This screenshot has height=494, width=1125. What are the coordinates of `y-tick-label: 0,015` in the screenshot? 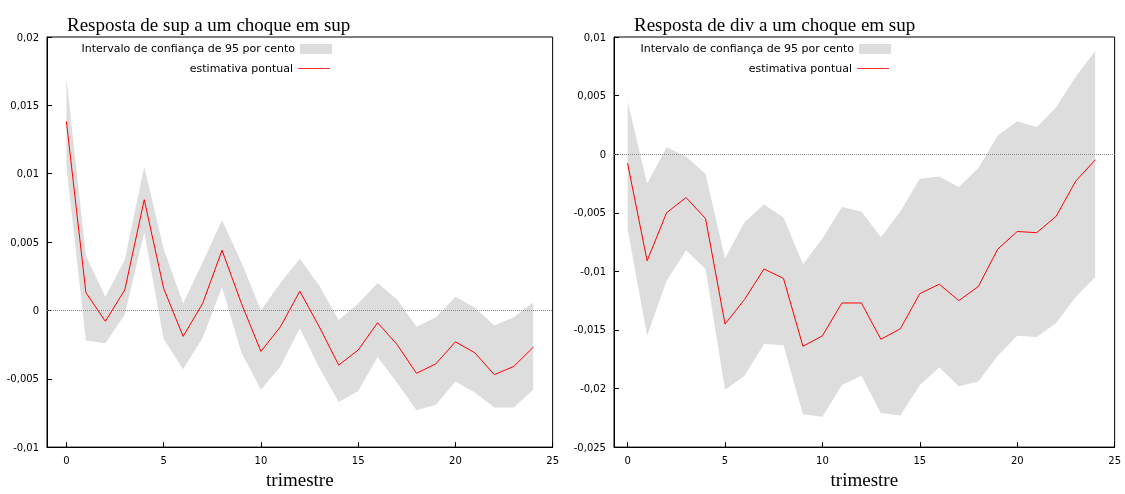 It's located at (24, 105).